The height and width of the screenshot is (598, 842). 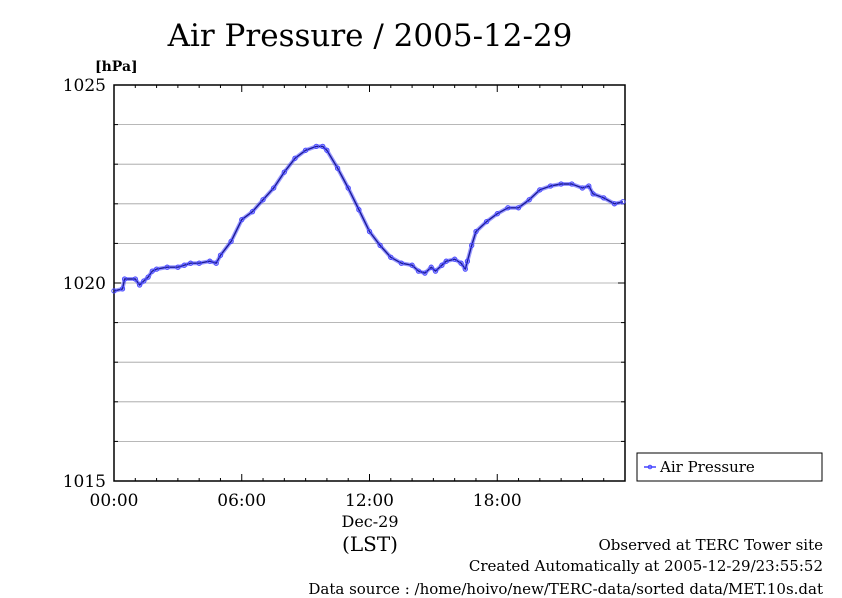 What do you see at coordinates (114, 501) in the screenshot?
I see `x-tick-label: 00:00` at bounding box center [114, 501].